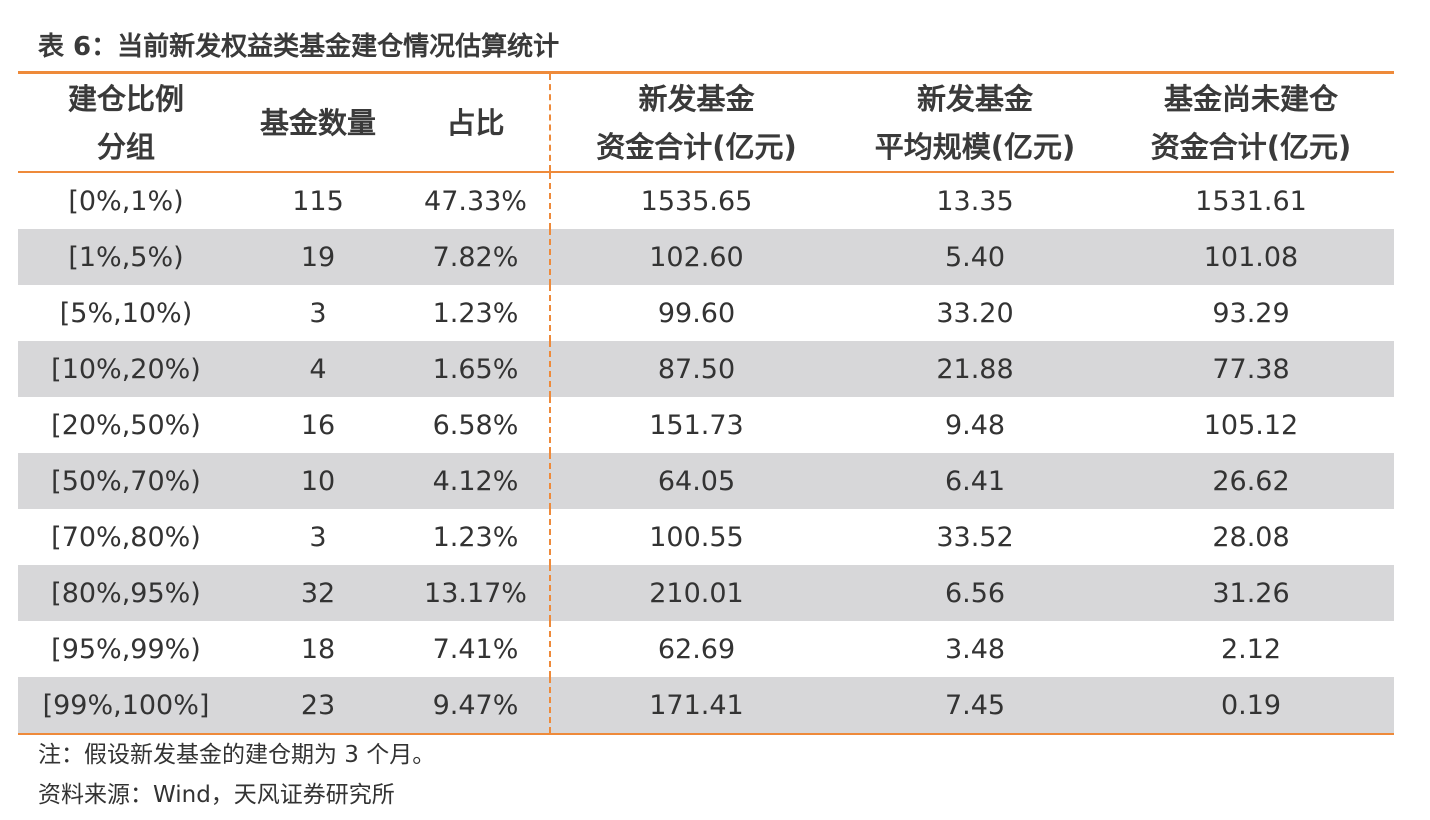 This screenshot has width=1430, height=820. What do you see at coordinates (1251, 649) in the screenshot?
I see `cell-unbuilt: 2.12` at bounding box center [1251, 649].